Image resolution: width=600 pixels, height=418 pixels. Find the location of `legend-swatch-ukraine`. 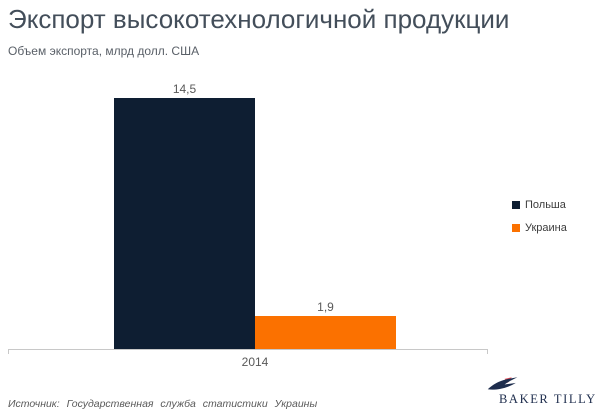

legend-swatch-ukraine is located at coordinates (516, 228).